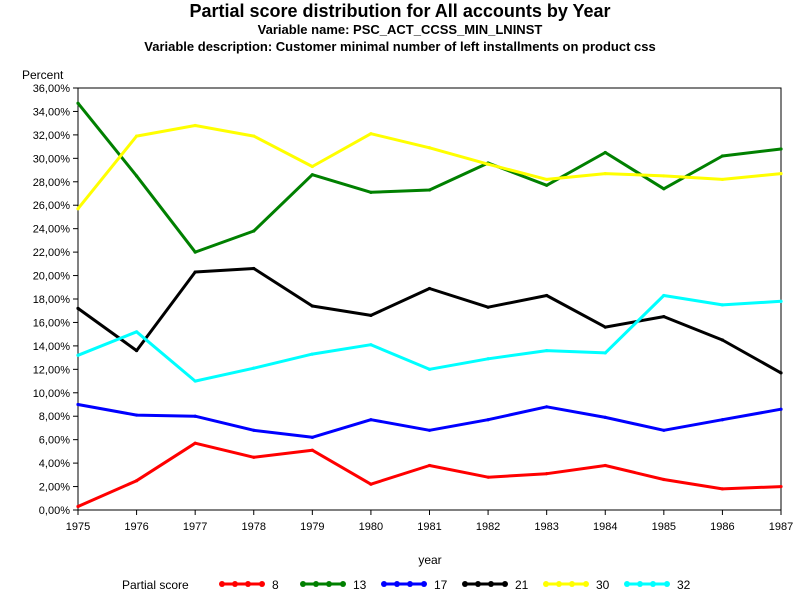 The width and height of the screenshot is (800, 600). What do you see at coordinates (136, 527) in the screenshot?
I see `x-tick-label: 1976` at bounding box center [136, 527].